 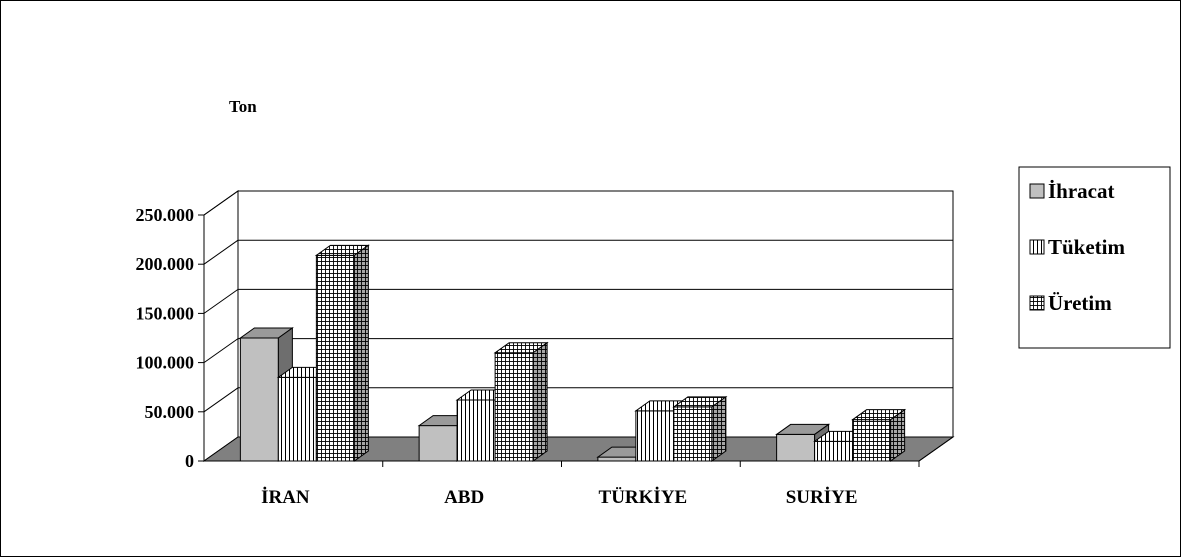 I want to click on side-wall, so click(x=221, y=326).